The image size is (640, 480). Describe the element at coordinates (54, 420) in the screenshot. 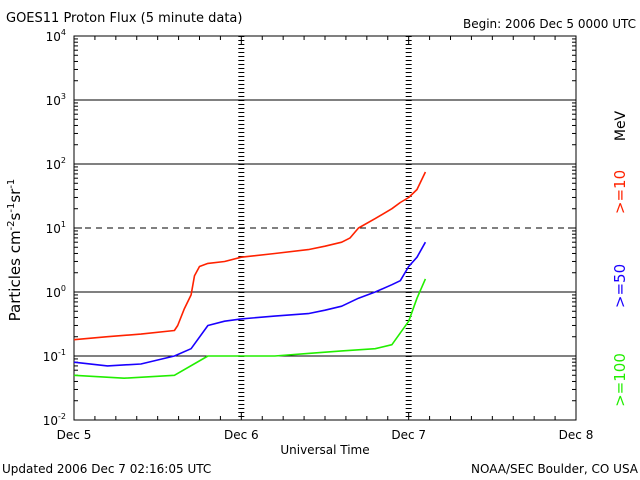

I see `y-tick-label: 10⁻²` at that location.